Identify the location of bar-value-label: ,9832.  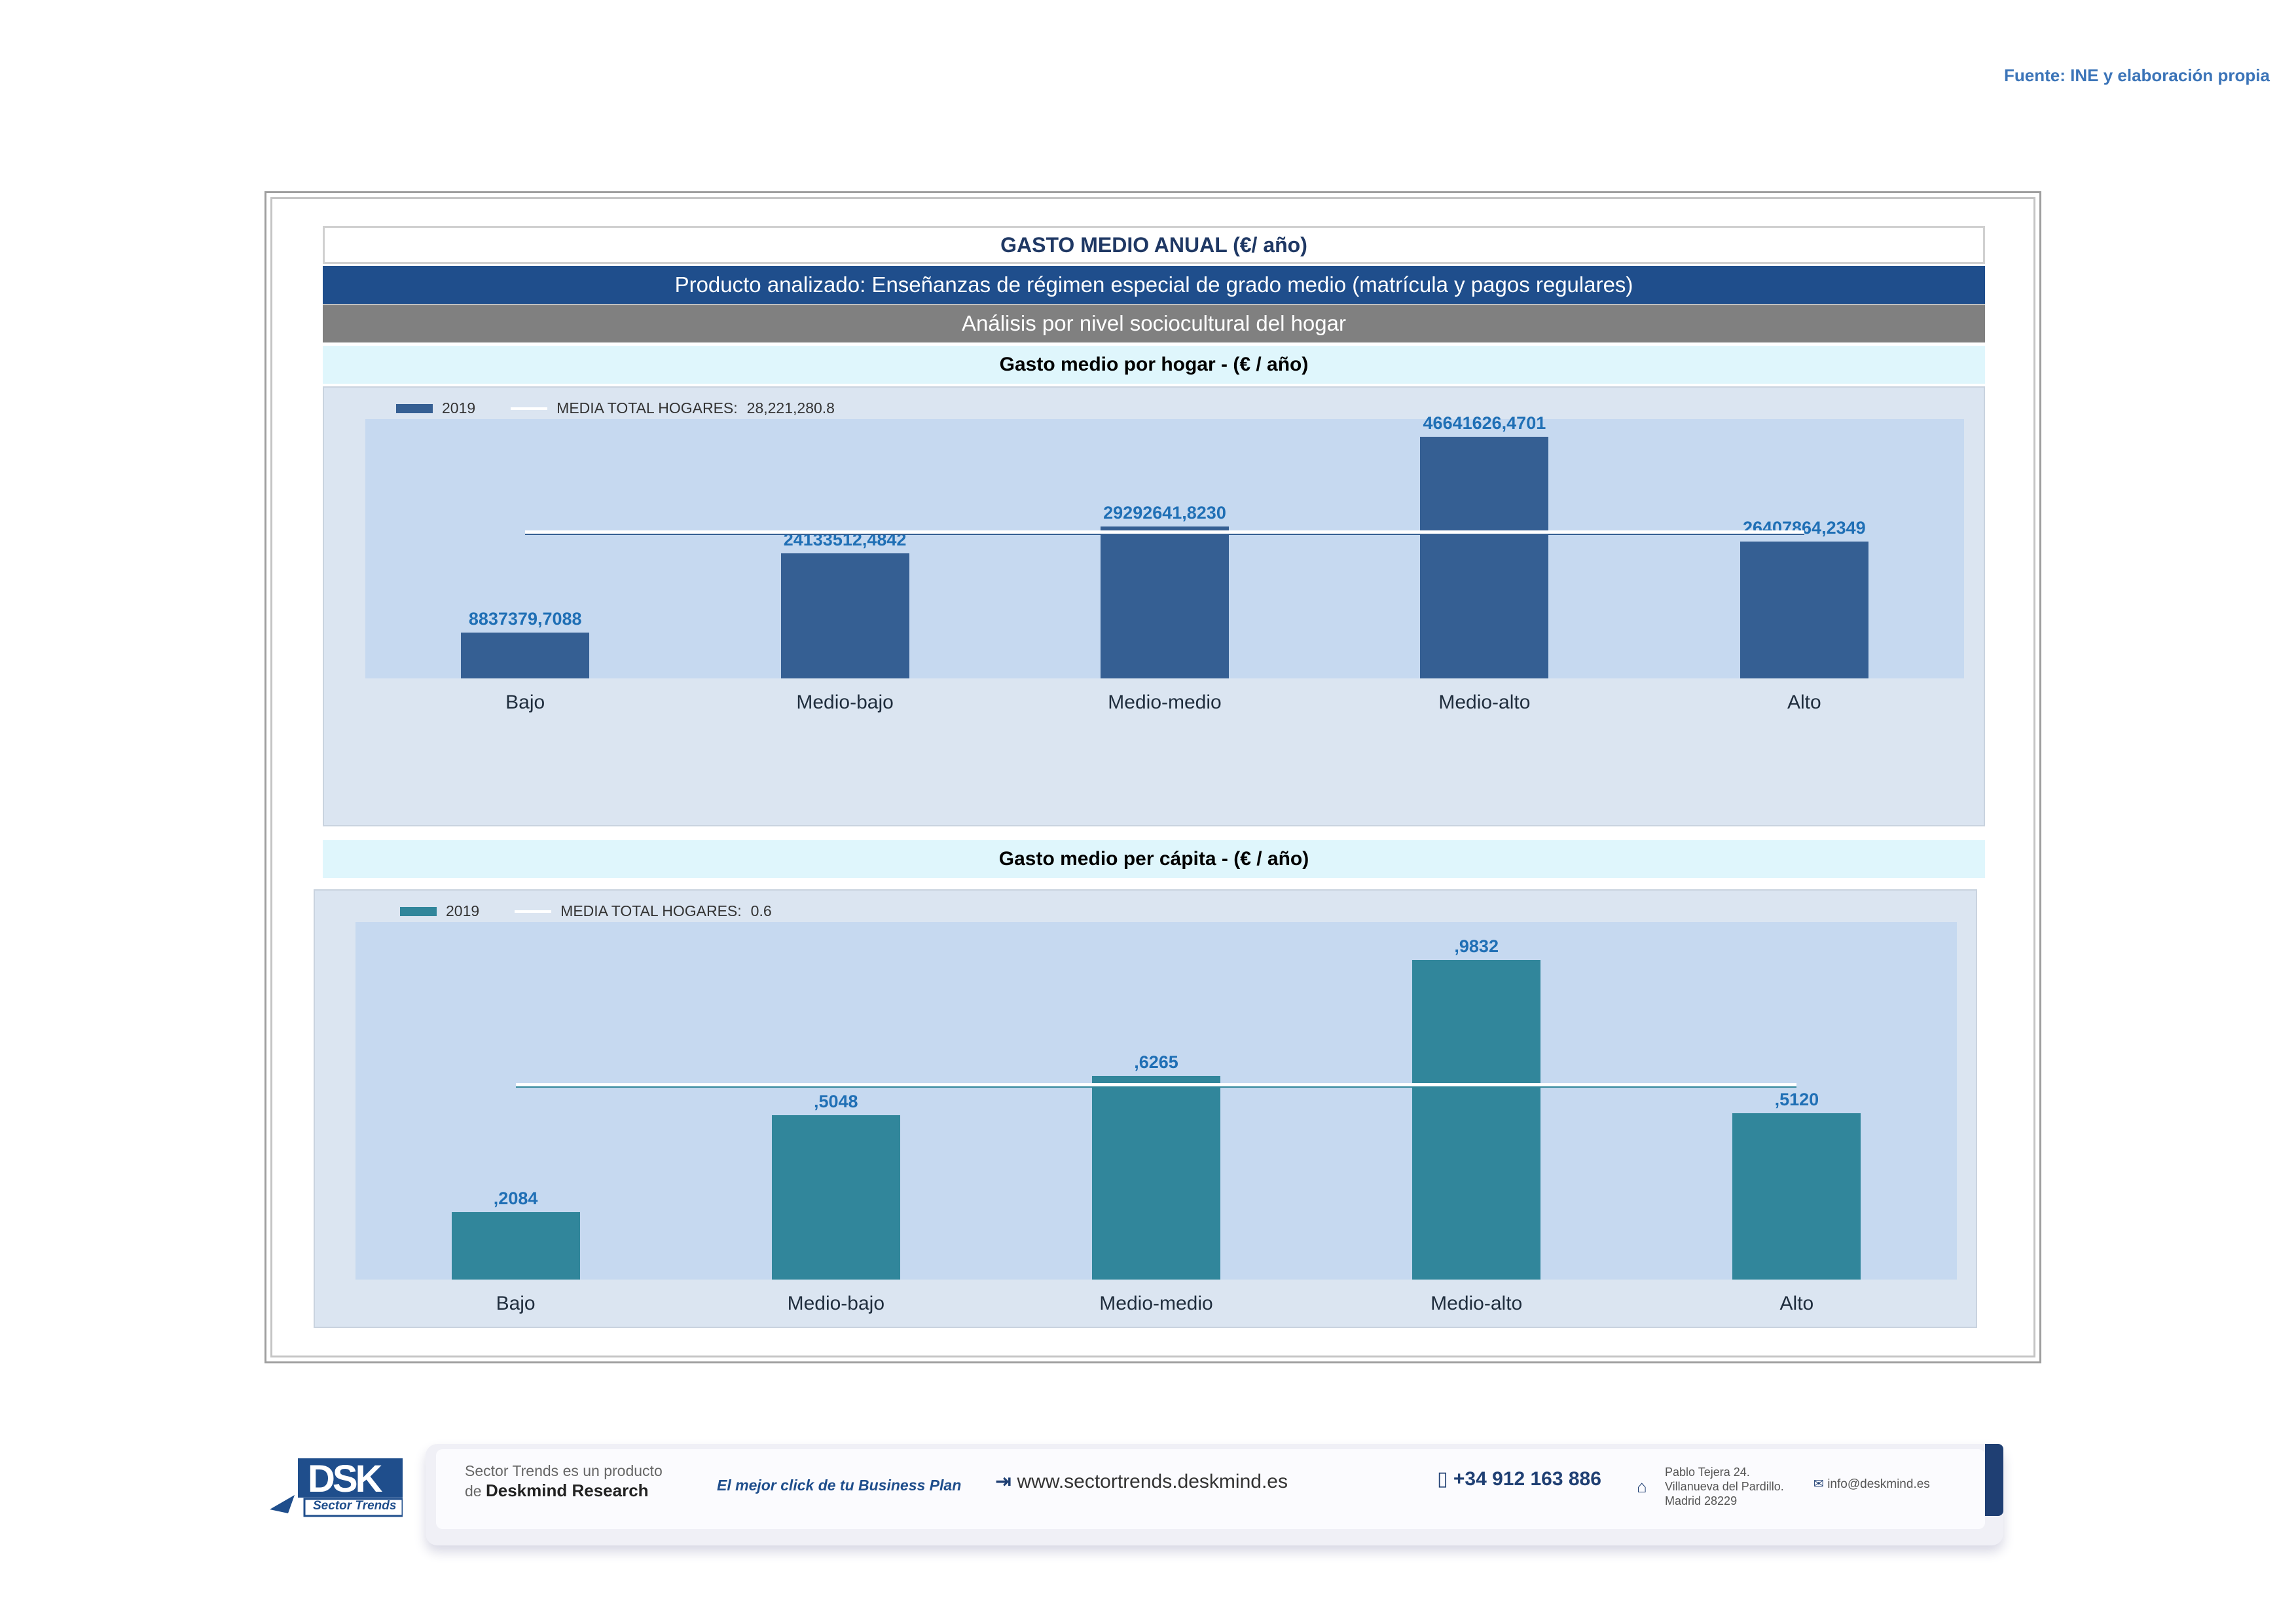
(1476, 946).